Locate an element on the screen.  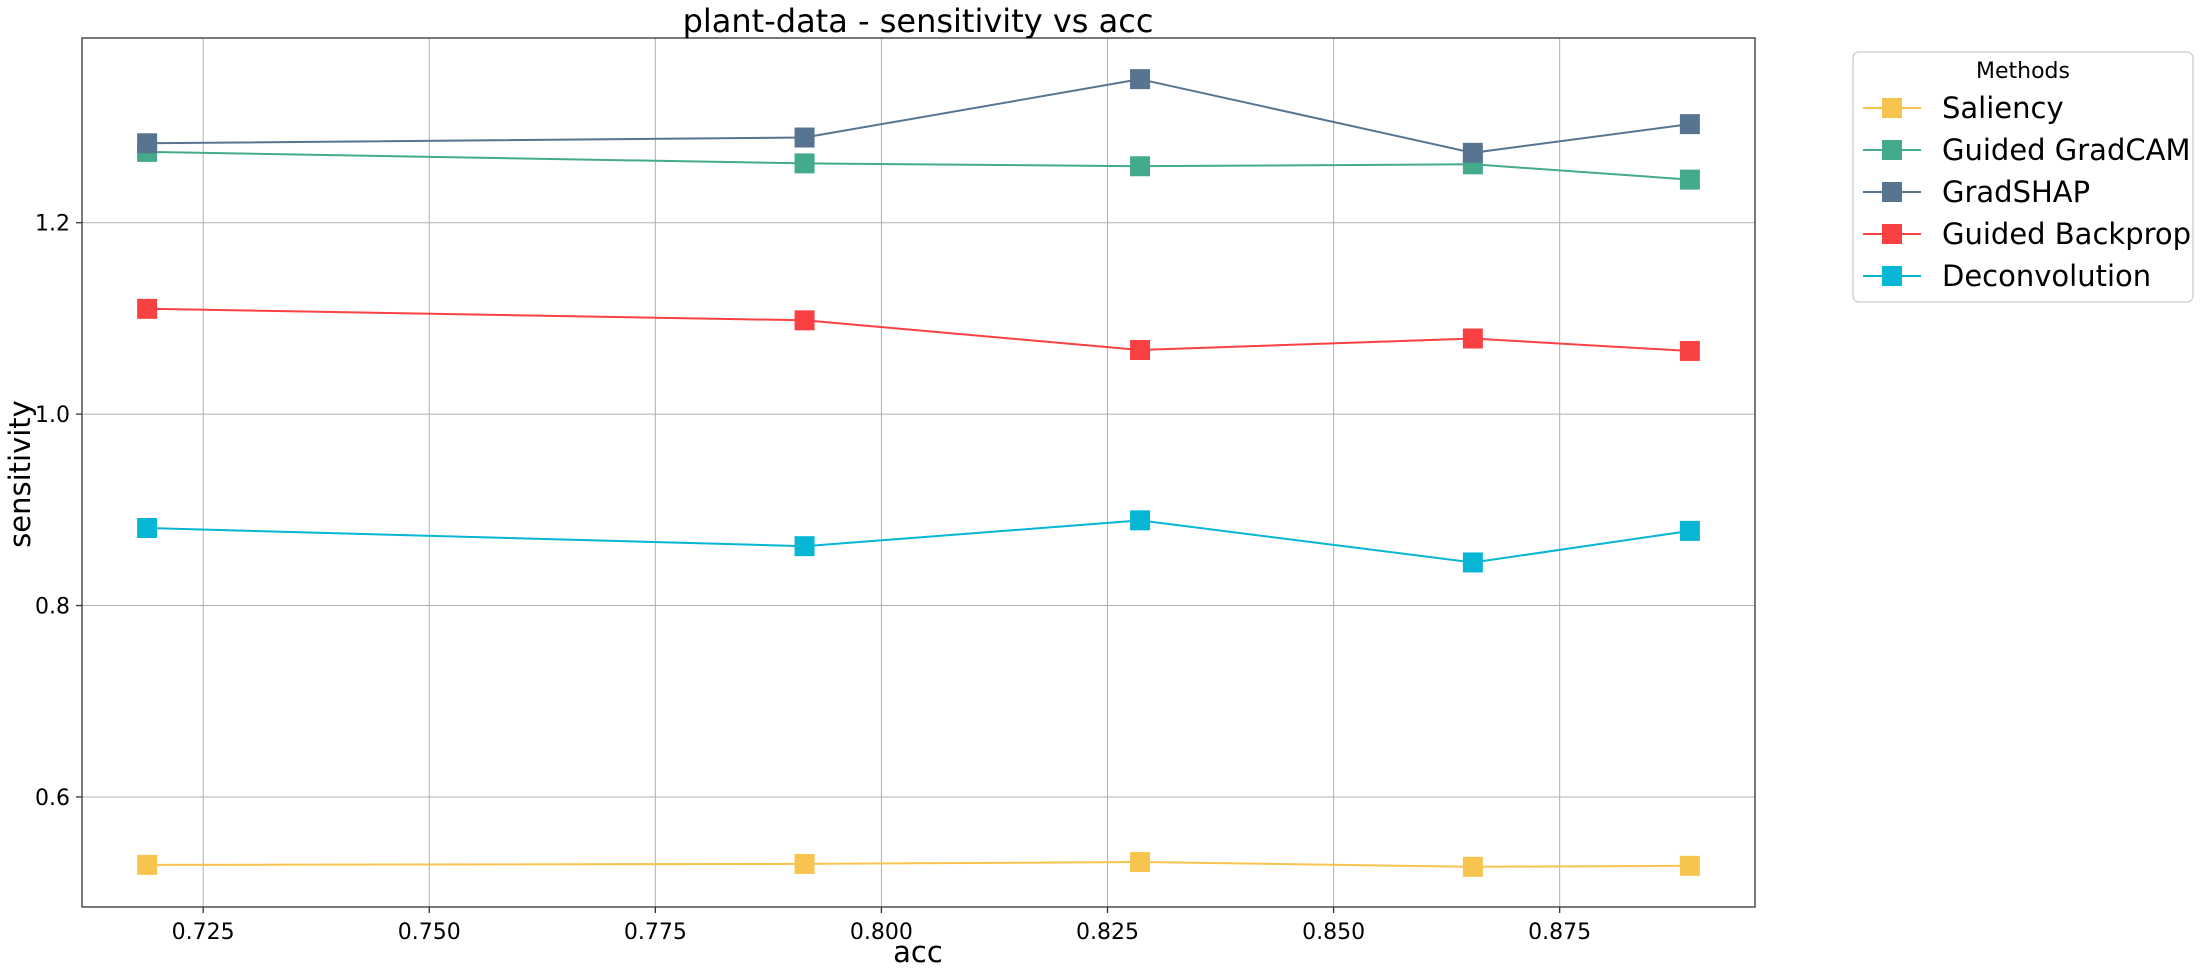
legend-item-guided-backprop: Guided Backprop is located at coordinates (2027, 234).